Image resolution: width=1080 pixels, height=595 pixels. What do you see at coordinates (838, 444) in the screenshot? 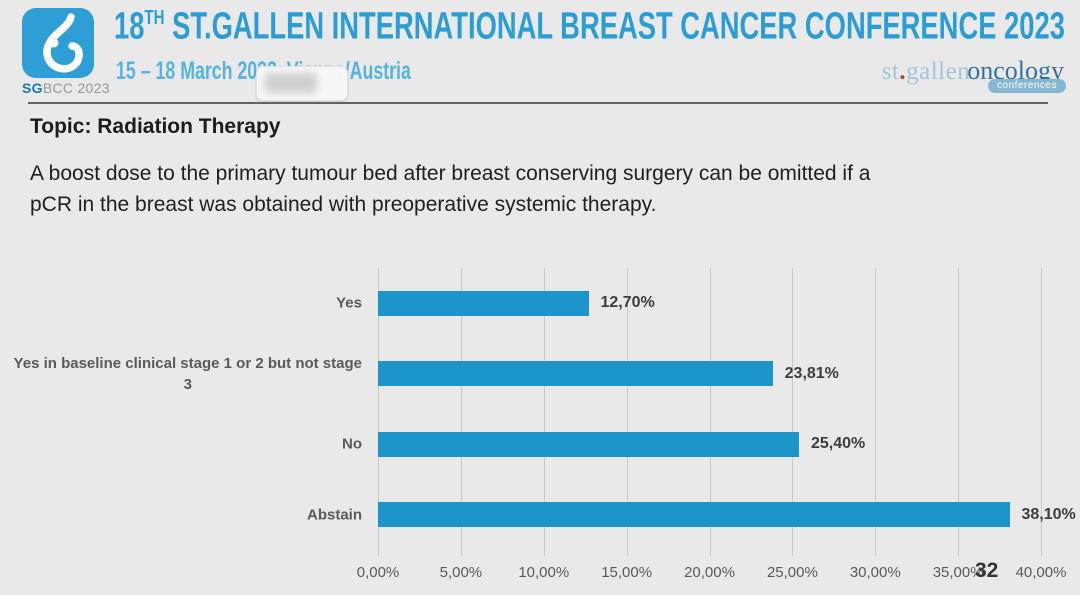
I see `value-label: 25,40%` at bounding box center [838, 444].